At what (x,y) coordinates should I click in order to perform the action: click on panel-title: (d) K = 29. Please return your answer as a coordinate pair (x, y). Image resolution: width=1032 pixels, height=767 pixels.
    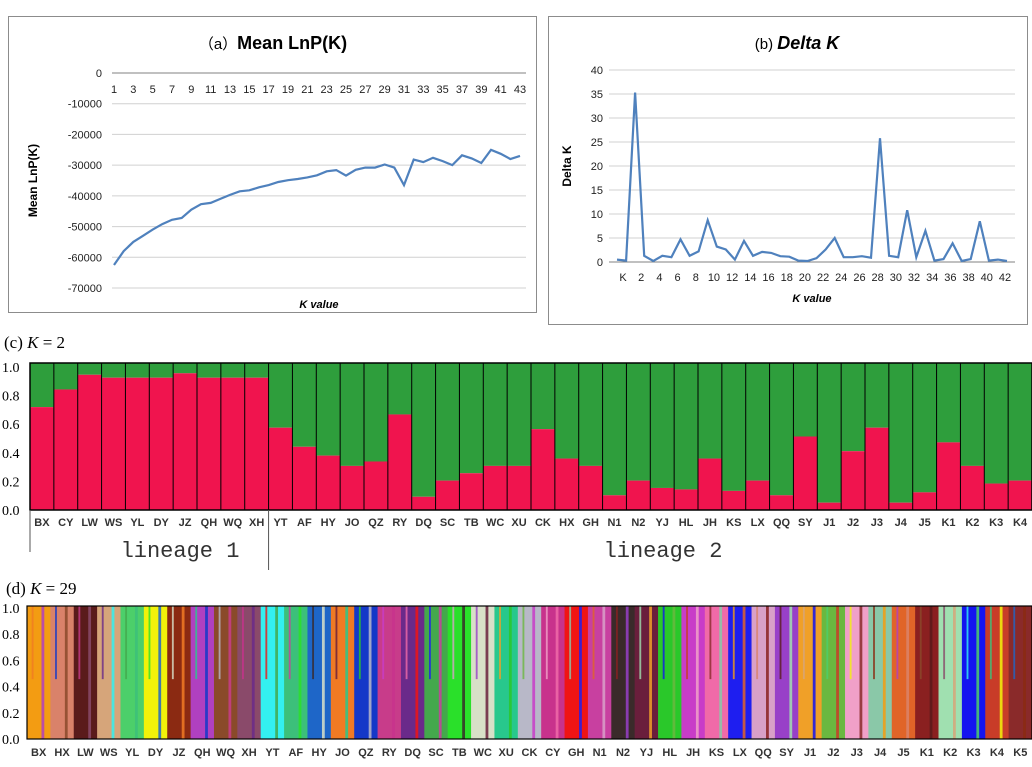
    Looking at the image, I should click on (41, 588).